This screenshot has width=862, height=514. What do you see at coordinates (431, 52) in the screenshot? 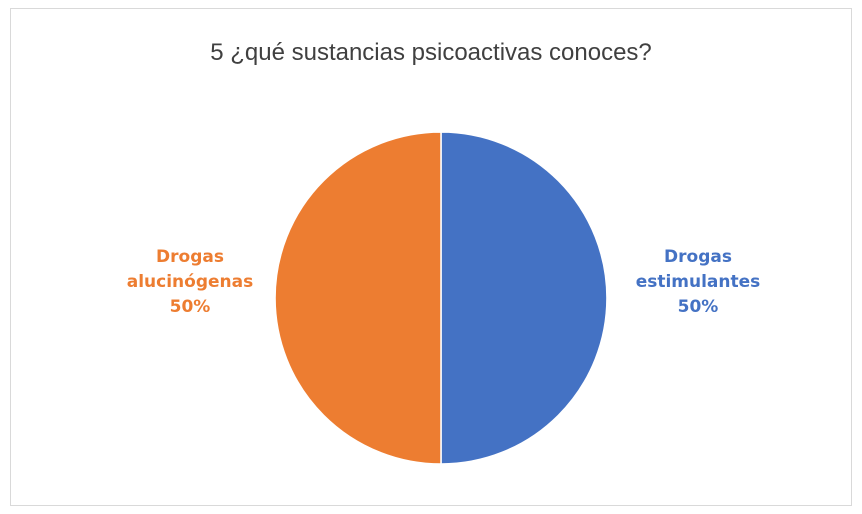
I see `chart-title: 5 ¿qué sustancias psicoactivas conoces?` at bounding box center [431, 52].